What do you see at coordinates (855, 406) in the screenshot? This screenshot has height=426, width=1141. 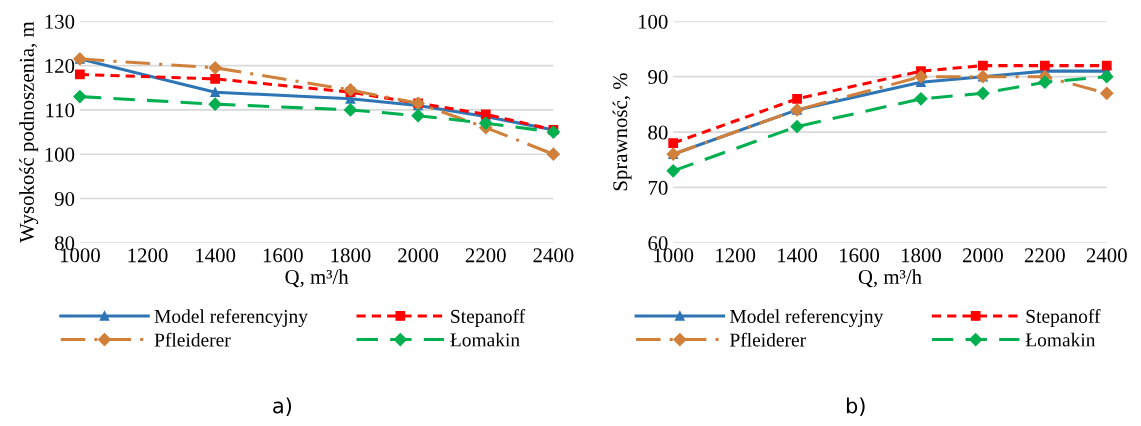 I see `text: b)` at bounding box center [855, 406].